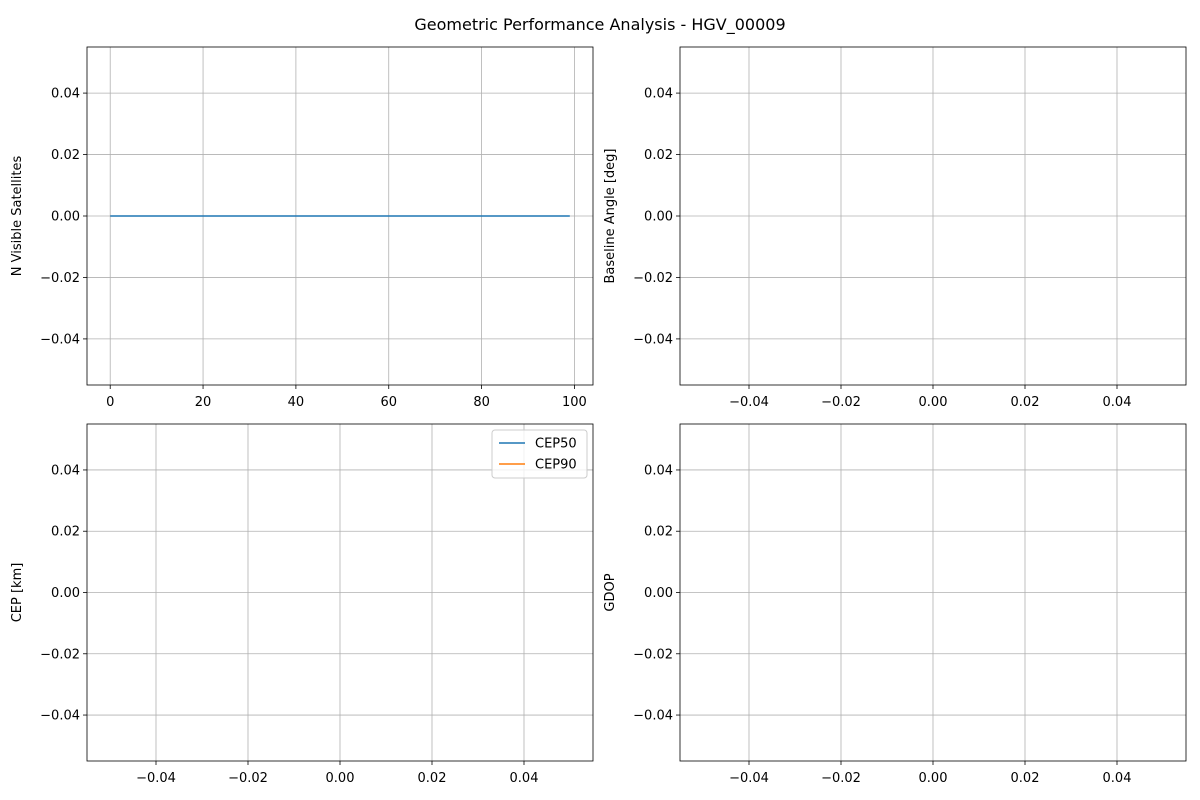 The image size is (1200, 800). Describe the element at coordinates (481, 402) in the screenshot. I see `x-tick-label: 80` at that location.